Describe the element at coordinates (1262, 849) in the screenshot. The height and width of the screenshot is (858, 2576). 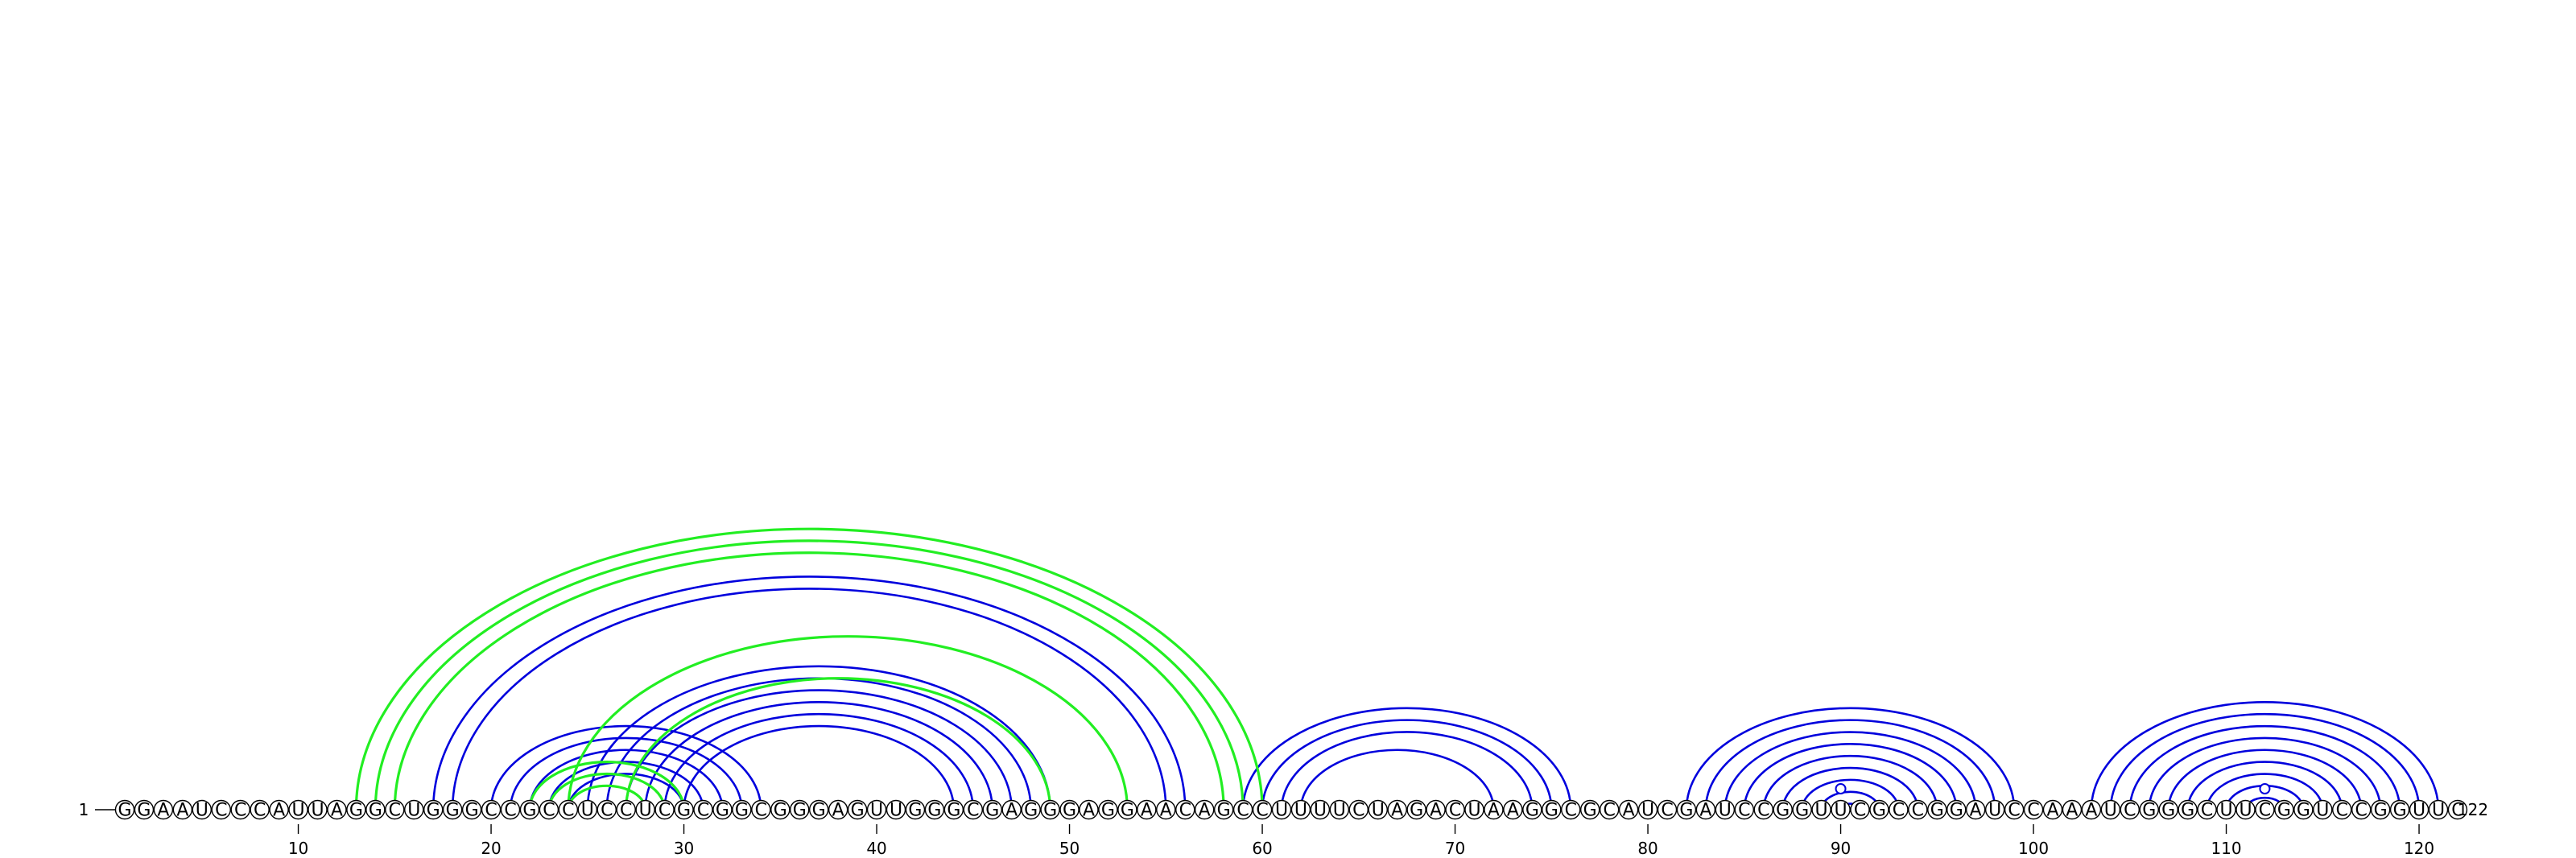
I see `tick-label: 60` at that location.